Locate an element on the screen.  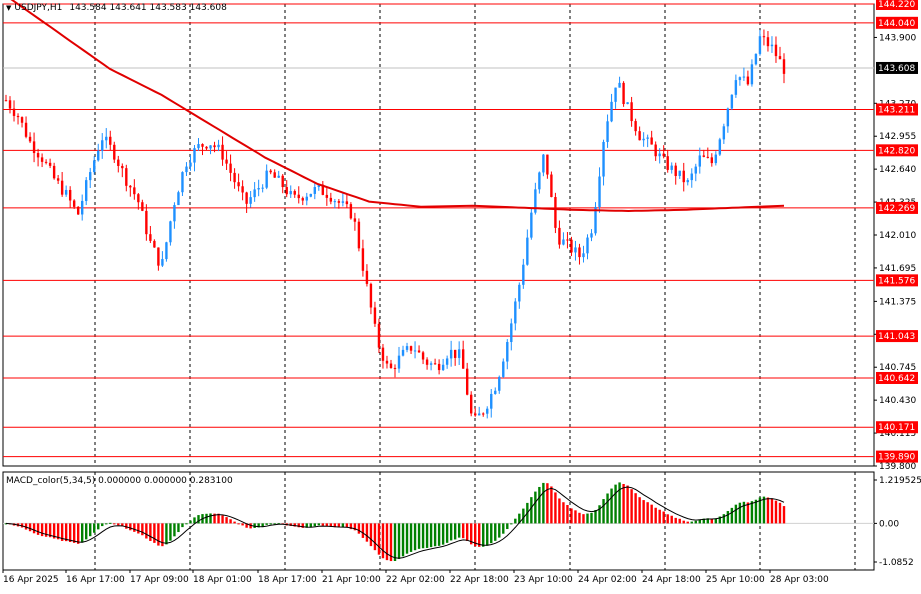
level-tag-label: 141.043 is located at coordinates (896, 337).